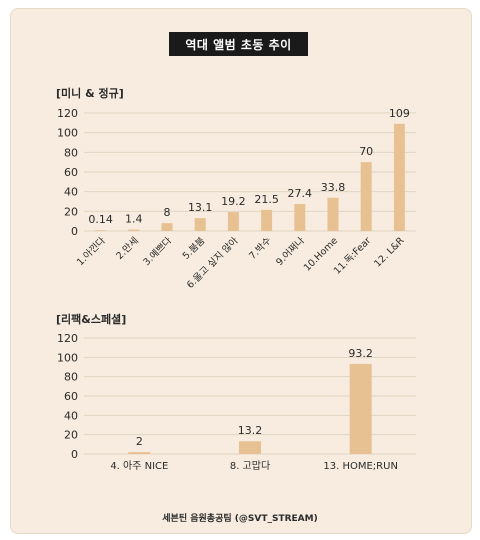 This screenshot has height=540, width=480. I want to click on chart2-title: [리팩&스페셜], so click(91, 319).